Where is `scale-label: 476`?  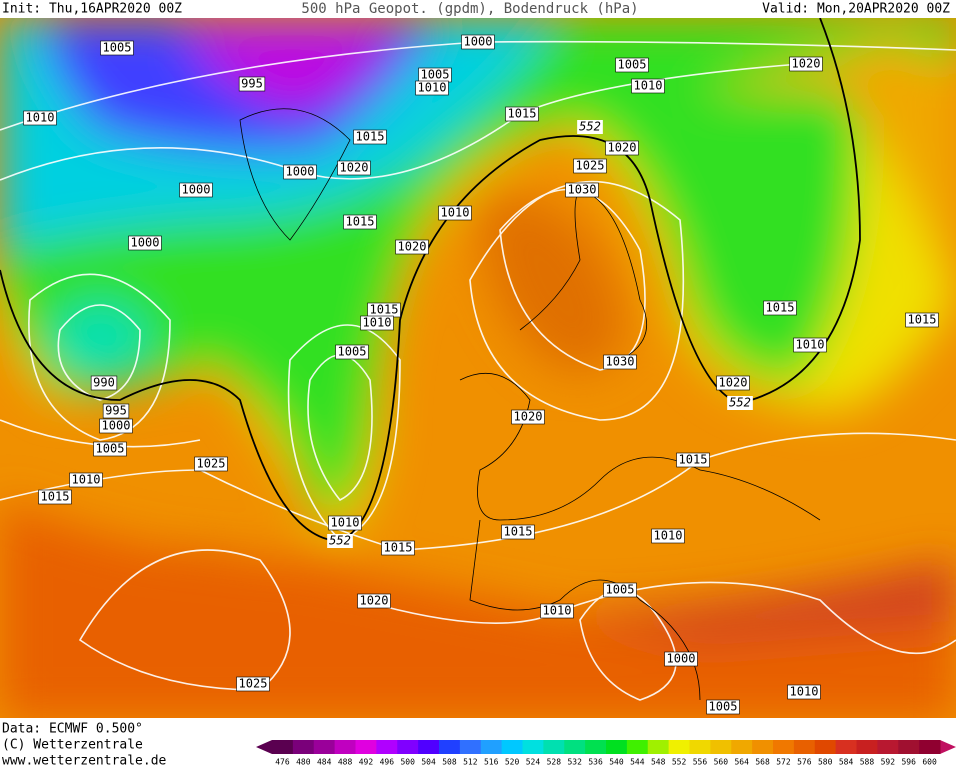
scale-label: 476 is located at coordinates (282, 762).